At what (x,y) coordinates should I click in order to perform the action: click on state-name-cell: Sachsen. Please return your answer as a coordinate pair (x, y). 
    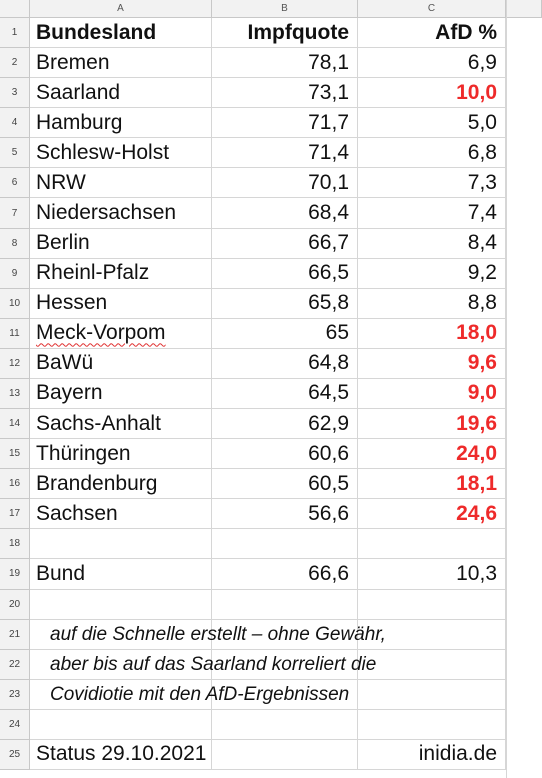
    Looking at the image, I should click on (121, 514).